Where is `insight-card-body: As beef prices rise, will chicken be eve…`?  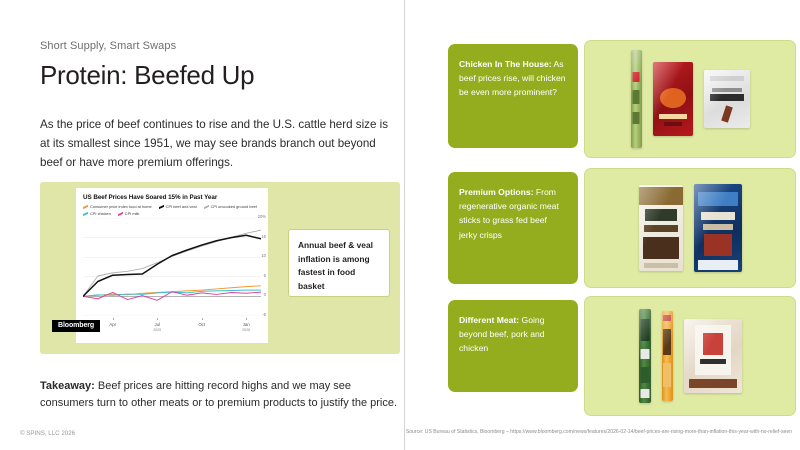
insight-card-body: As beef prices rise, will chicken be eve… is located at coordinates (512, 78).